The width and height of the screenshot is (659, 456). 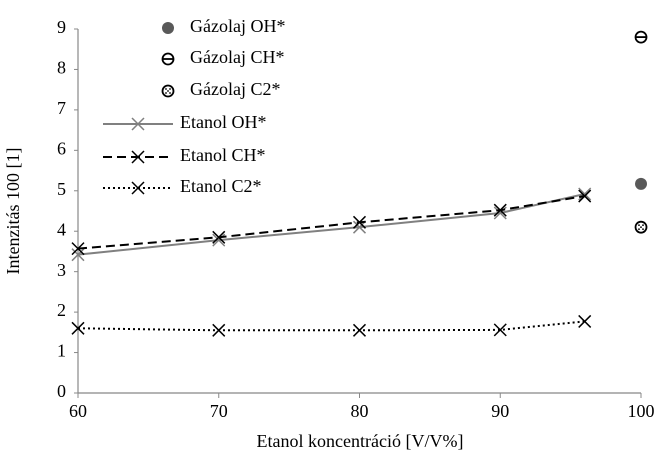 I want to click on y-tick-label: 0, so click(x=61, y=391).